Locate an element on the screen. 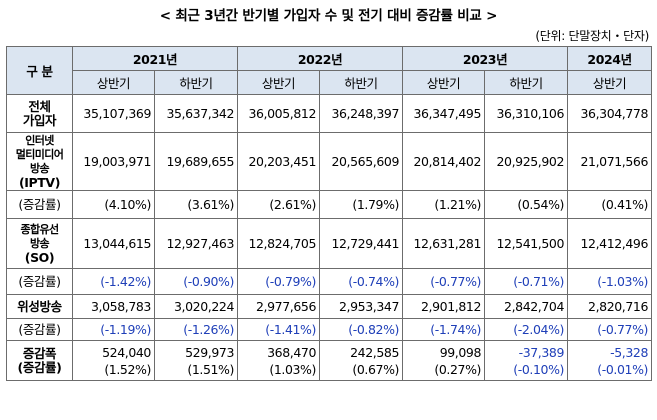 This screenshot has width=657, height=420. row-label-total: 전체 가입자 is located at coordinates (39, 113).